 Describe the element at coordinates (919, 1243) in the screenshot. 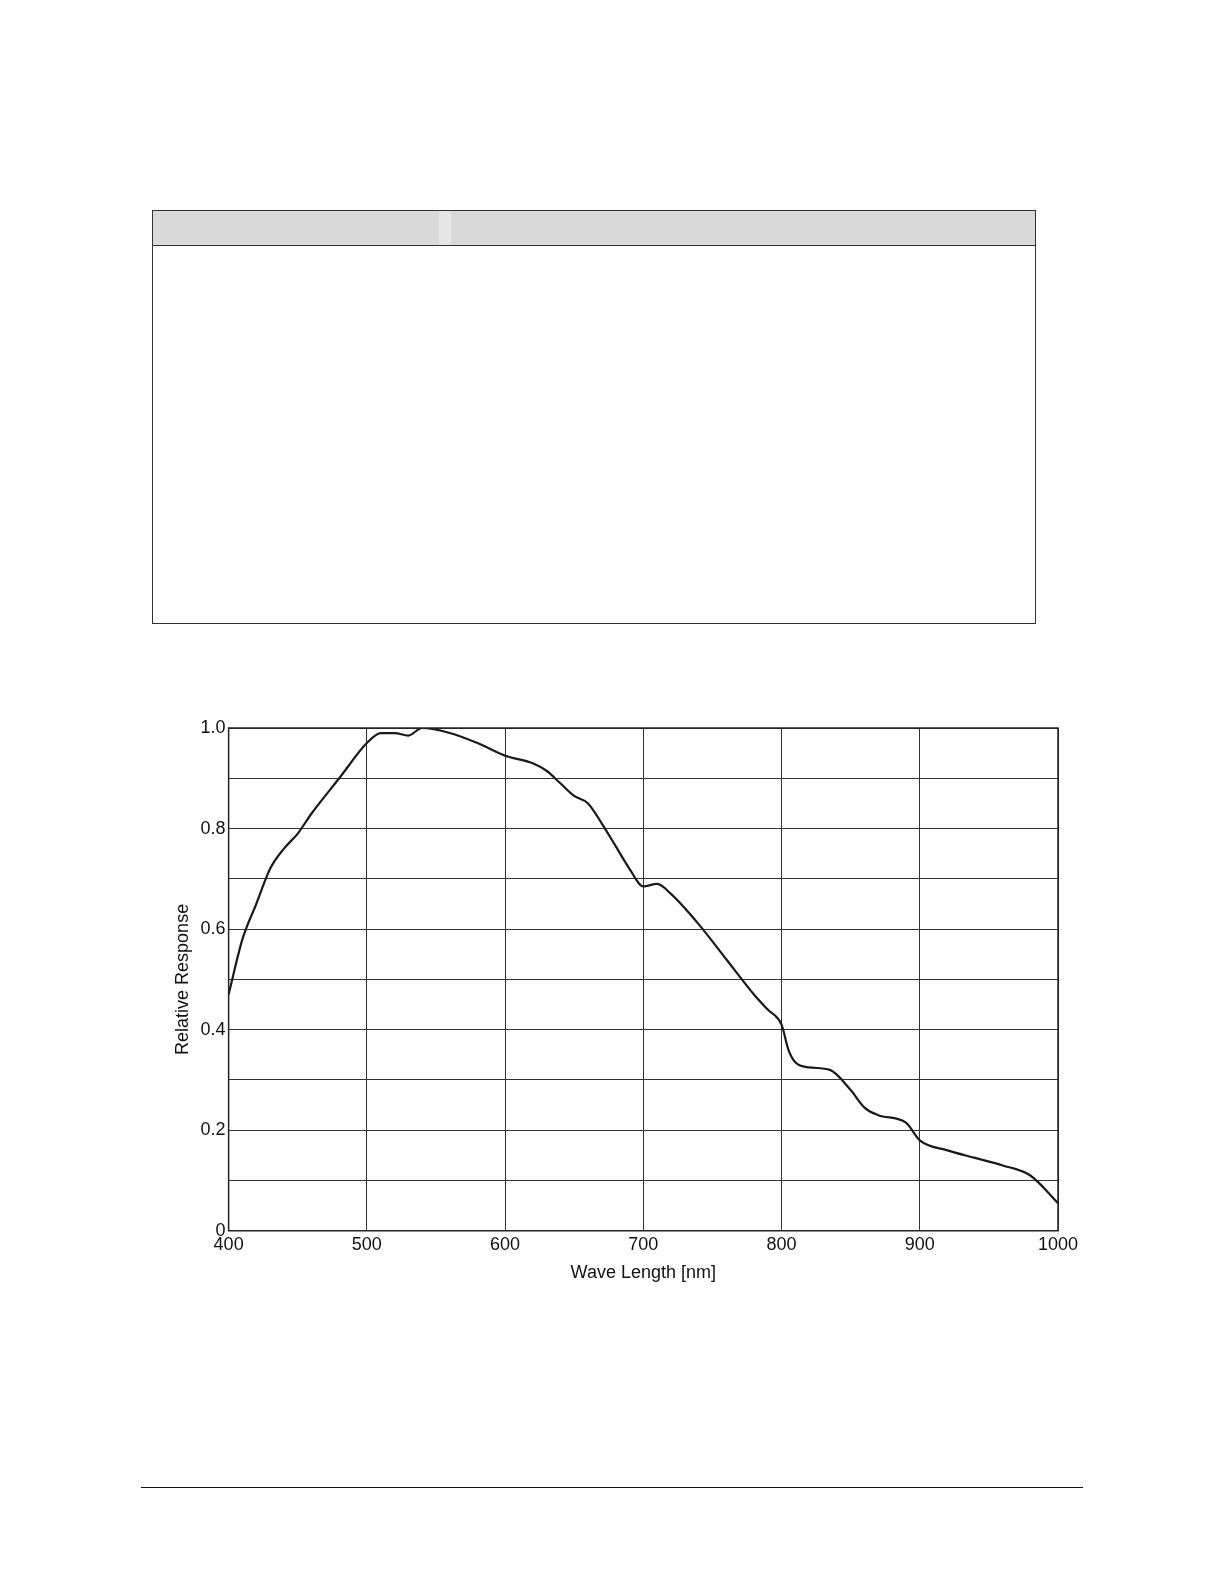

I see `x-tick-label: 900` at that location.